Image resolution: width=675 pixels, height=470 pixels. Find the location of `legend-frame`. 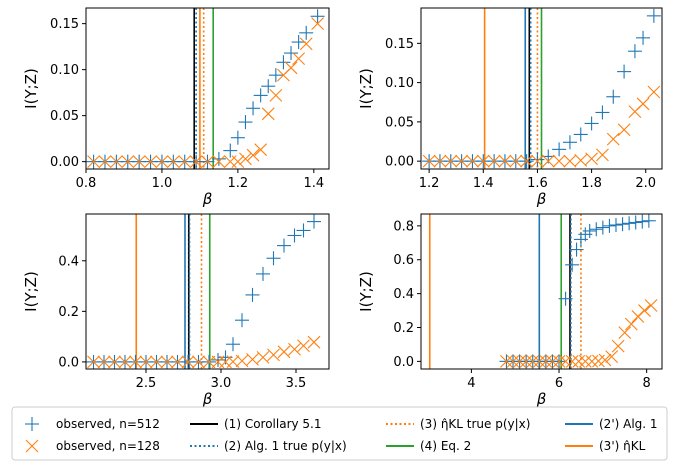

legend-frame is located at coordinates (339, 433).